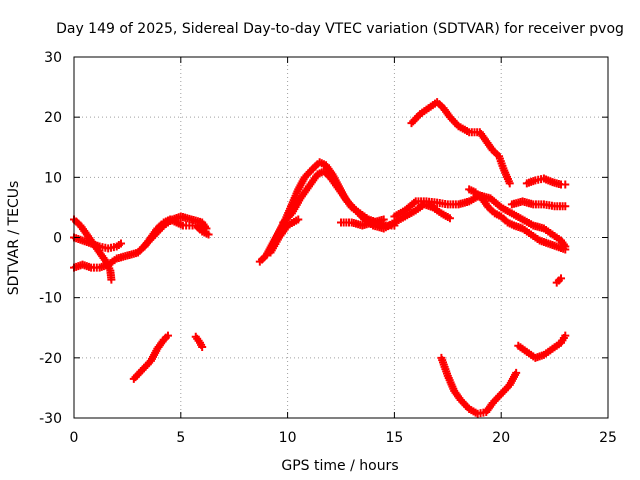 This screenshot has width=640, height=480. I want to click on y-tick-label: -30, so click(50, 419).